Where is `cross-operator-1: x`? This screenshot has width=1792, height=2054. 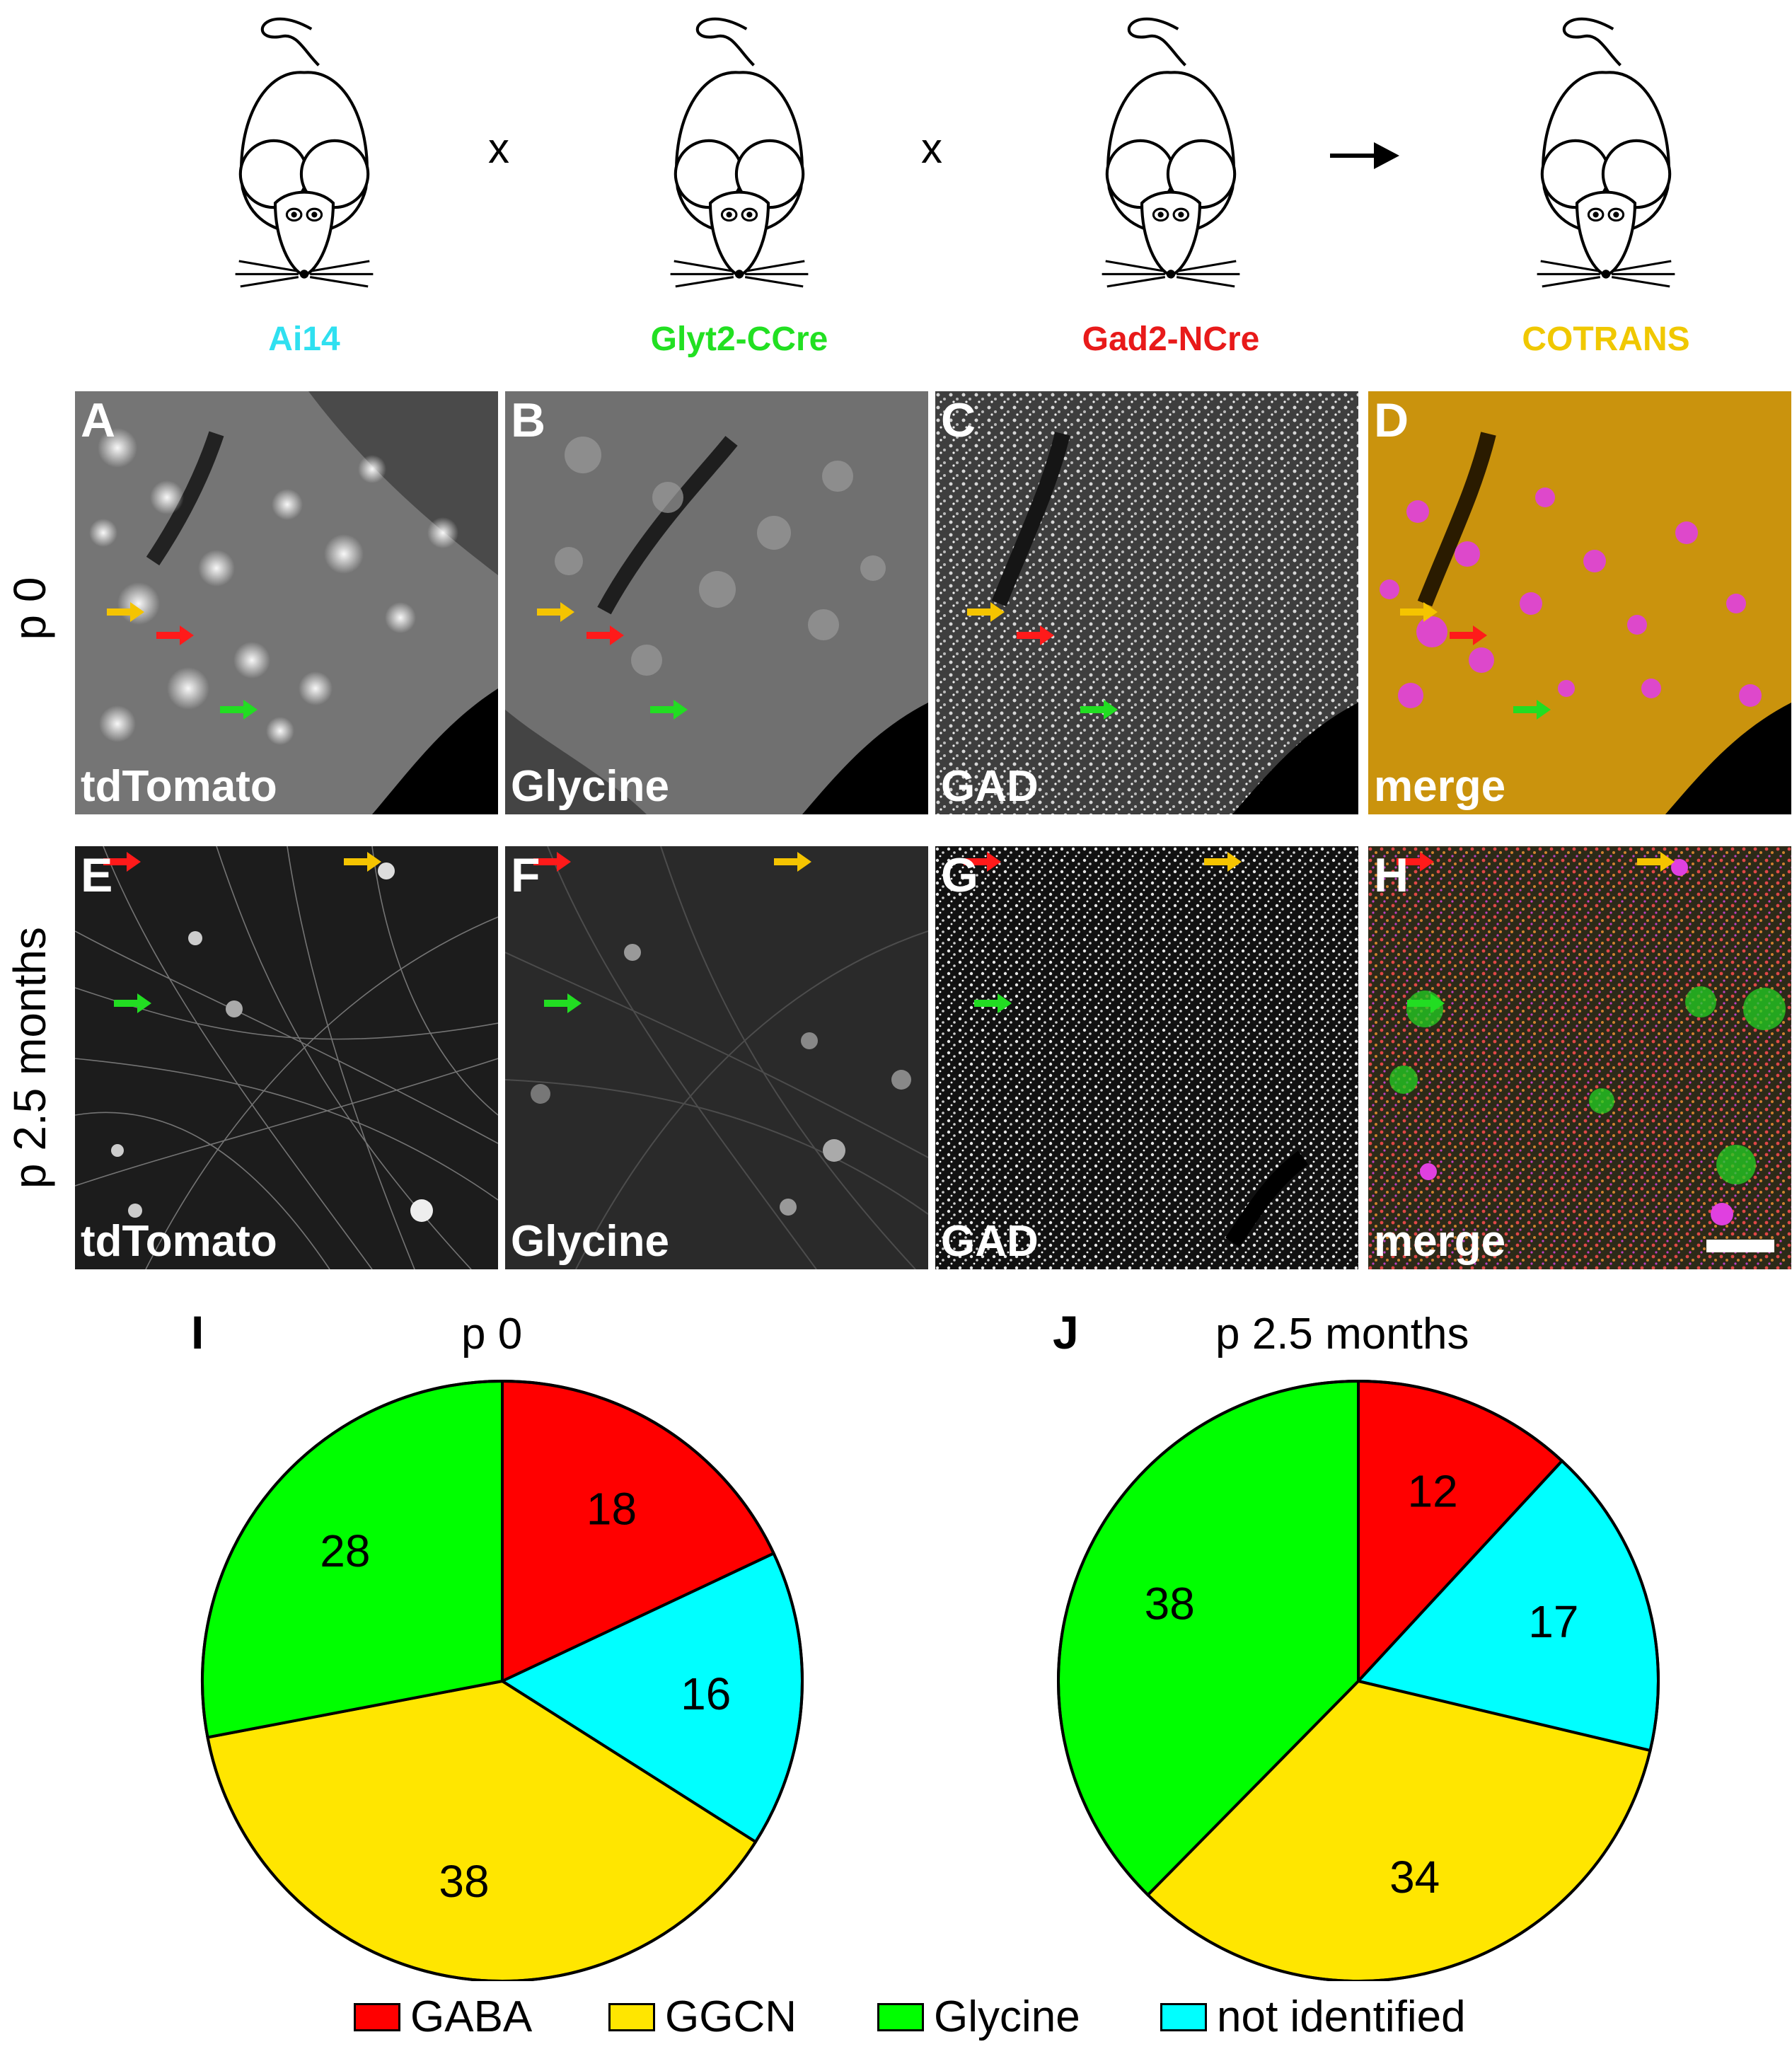
cross-operator-1: x is located at coordinates (498, 148).